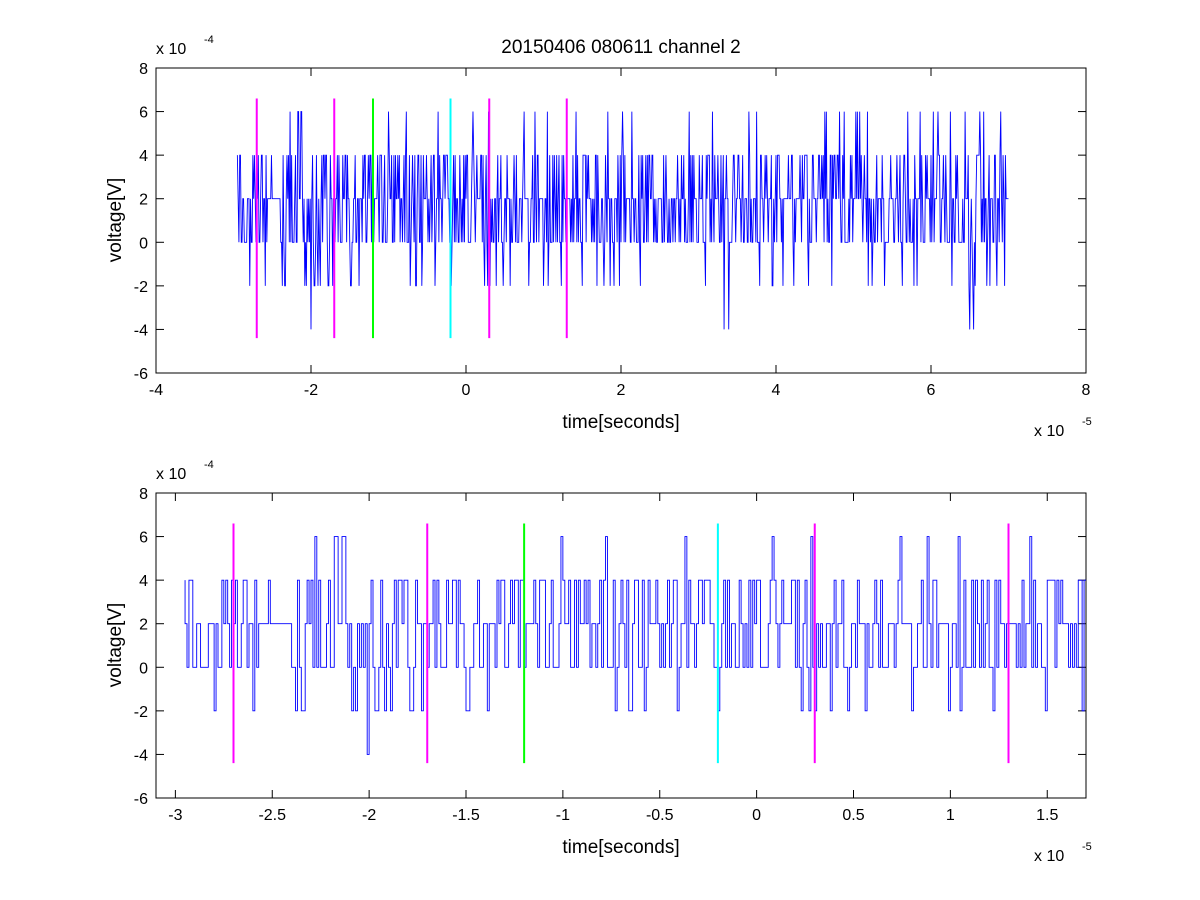 The height and width of the screenshot is (900, 1200). What do you see at coordinates (466, 815) in the screenshot?
I see `x-tick-label: -1.5` at bounding box center [466, 815].